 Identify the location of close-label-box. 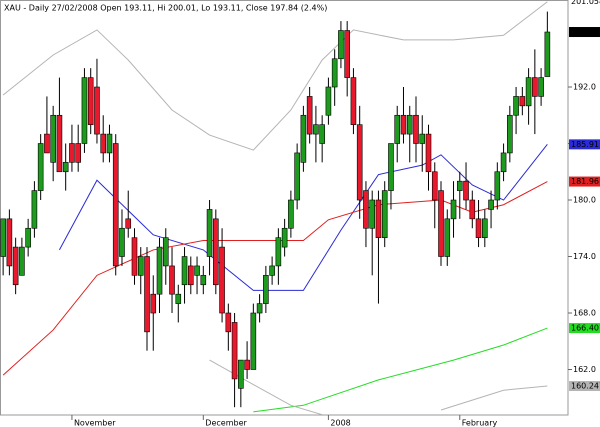
(584, 32).